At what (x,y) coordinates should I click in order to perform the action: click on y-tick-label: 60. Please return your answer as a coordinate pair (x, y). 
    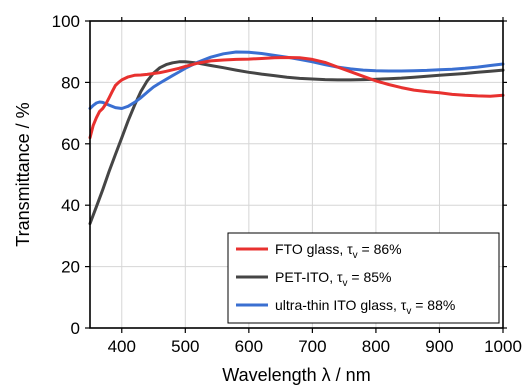
    Looking at the image, I should click on (70, 144).